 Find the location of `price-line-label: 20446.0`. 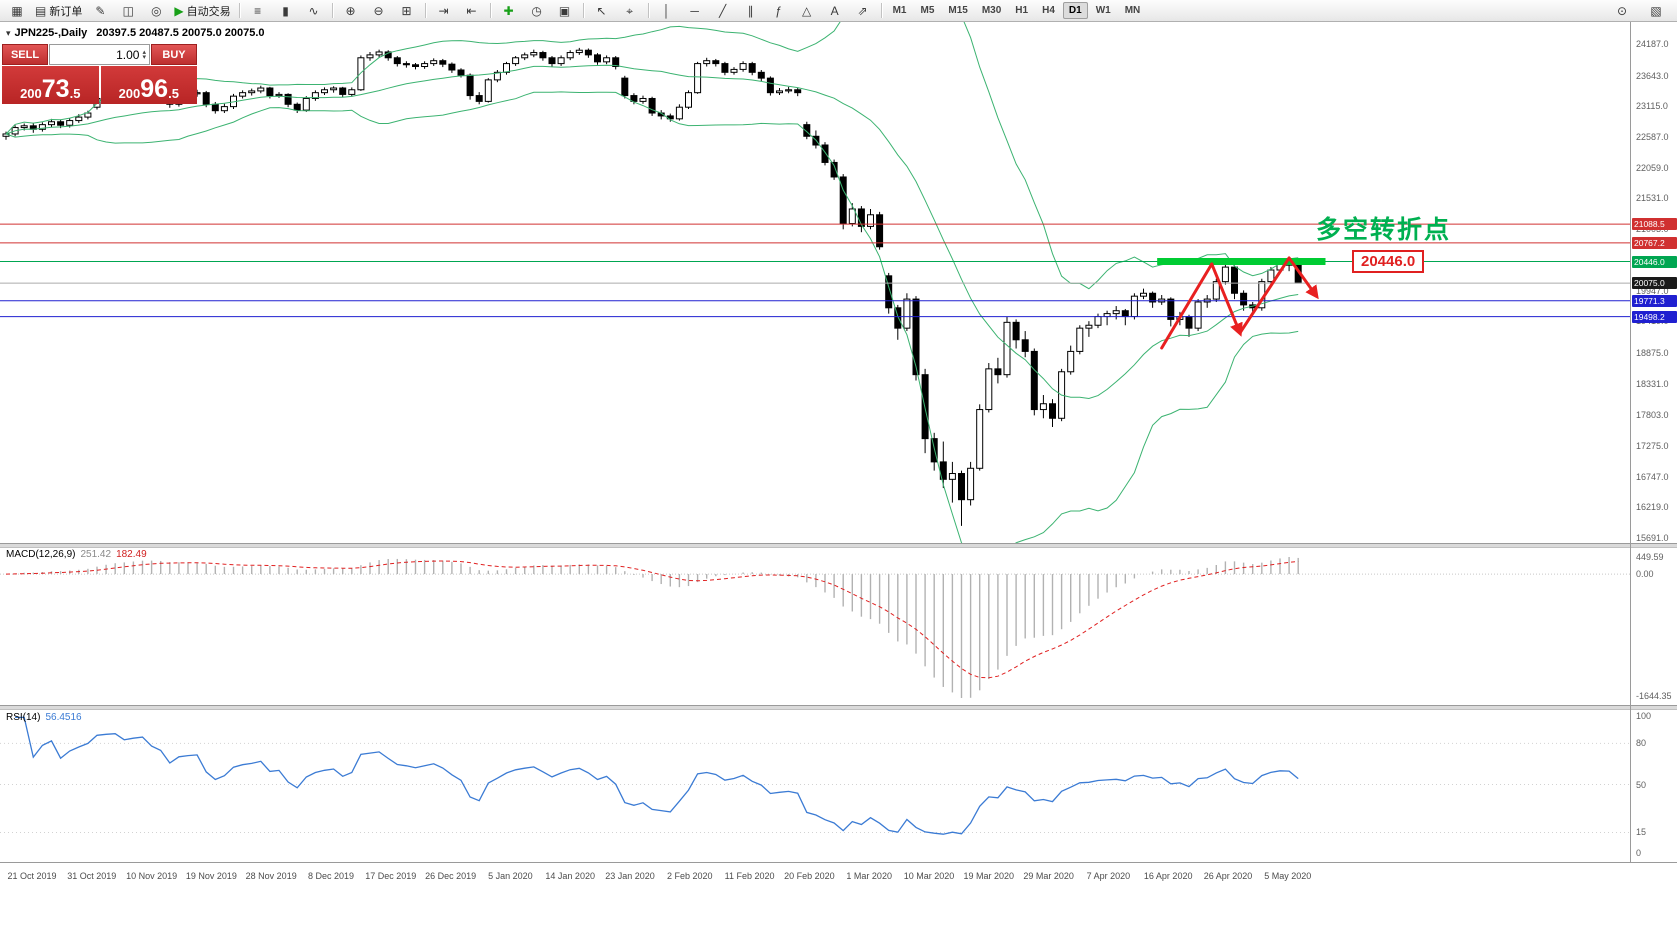

price-line-label: 20446.0 is located at coordinates (1654, 261).